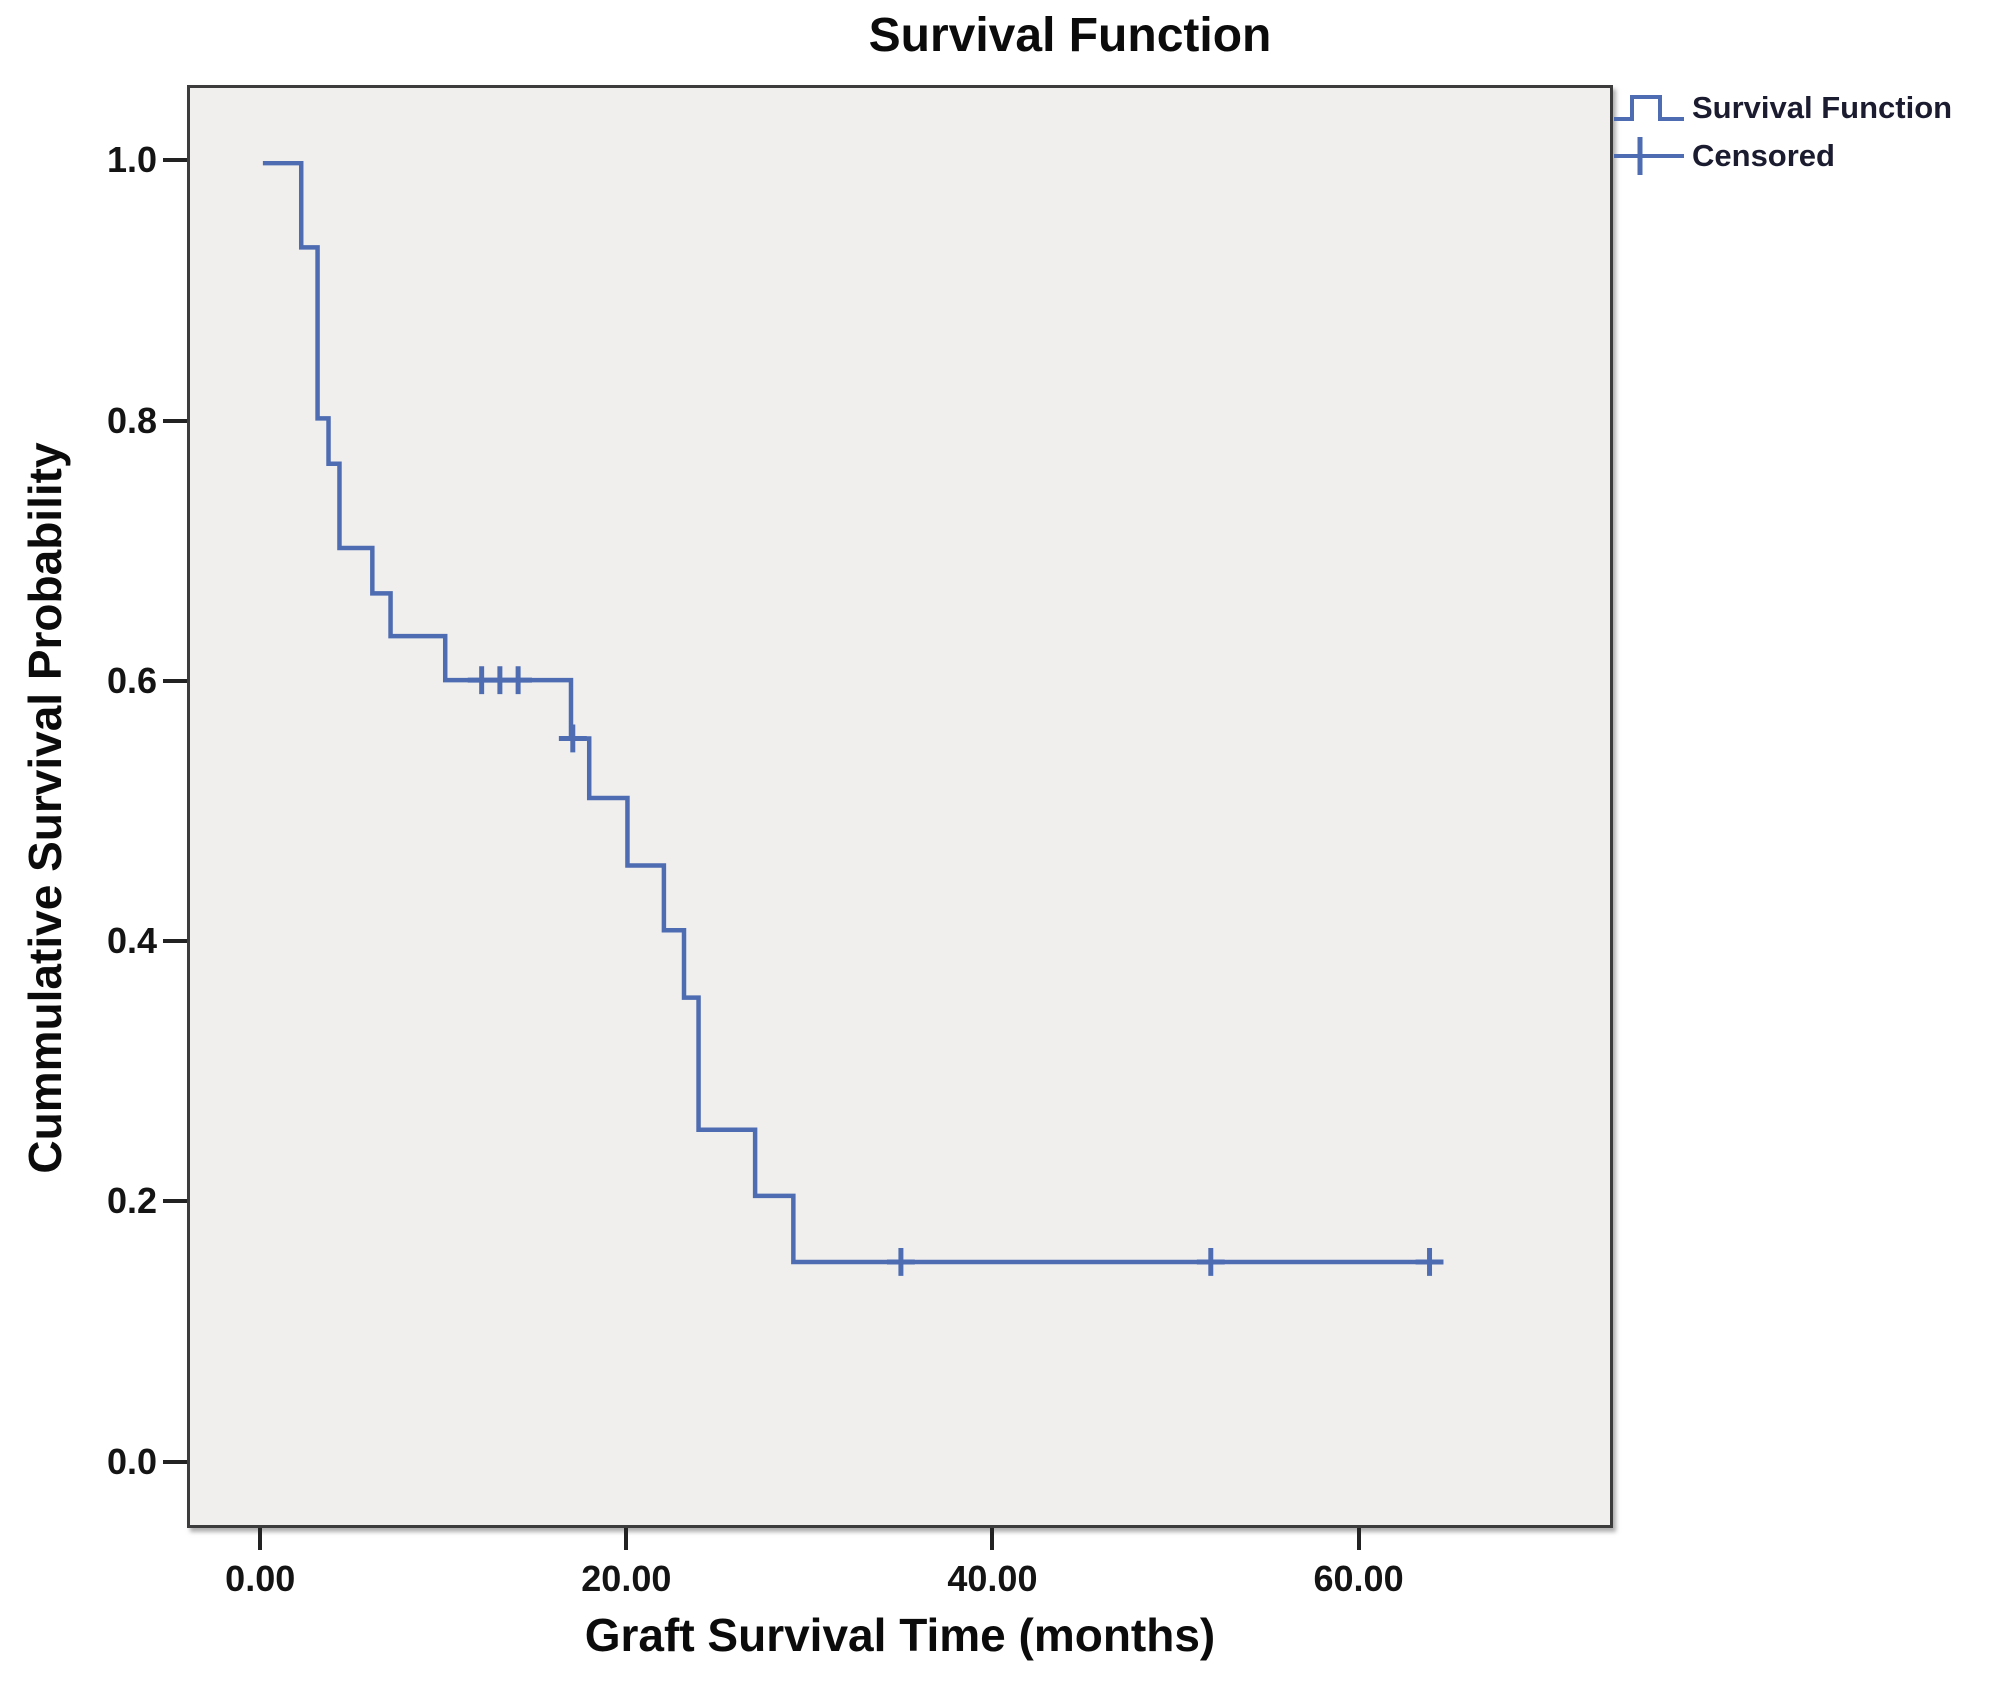 Image resolution: width=2016 pixels, height=1703 pixels. What do you see at coordinates (1763, 155) in the screenshot?
I see `legend-label: Censored` at bounding box center [1763, 155].